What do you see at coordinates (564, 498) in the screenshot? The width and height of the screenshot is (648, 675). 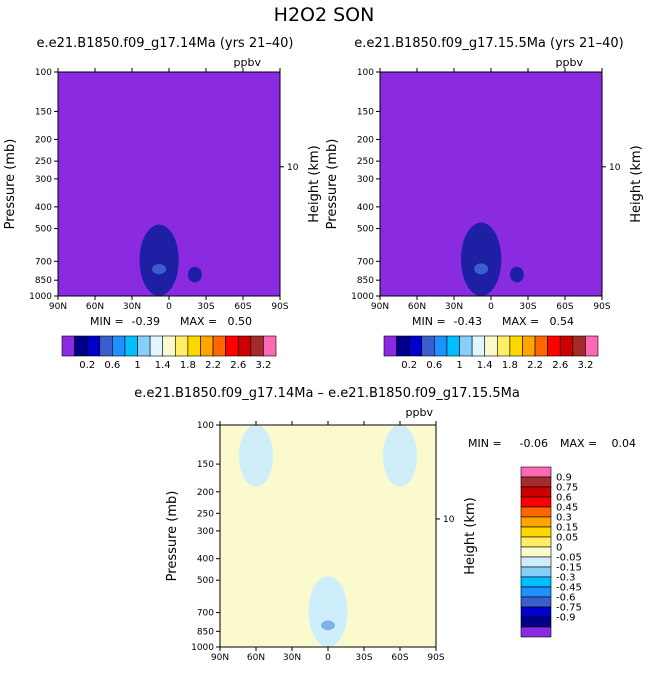 I see `colorbar-label: 0.6` at bounding box center [564, 498].